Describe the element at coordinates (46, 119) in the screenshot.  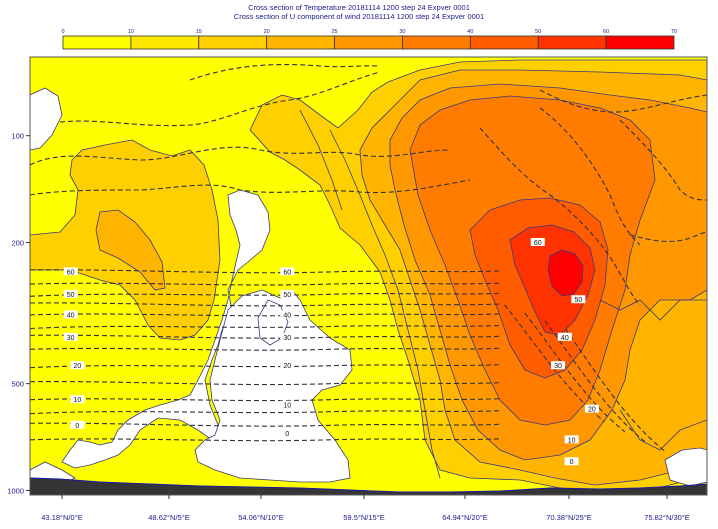
I see `cold-region-west-upper` at that location.